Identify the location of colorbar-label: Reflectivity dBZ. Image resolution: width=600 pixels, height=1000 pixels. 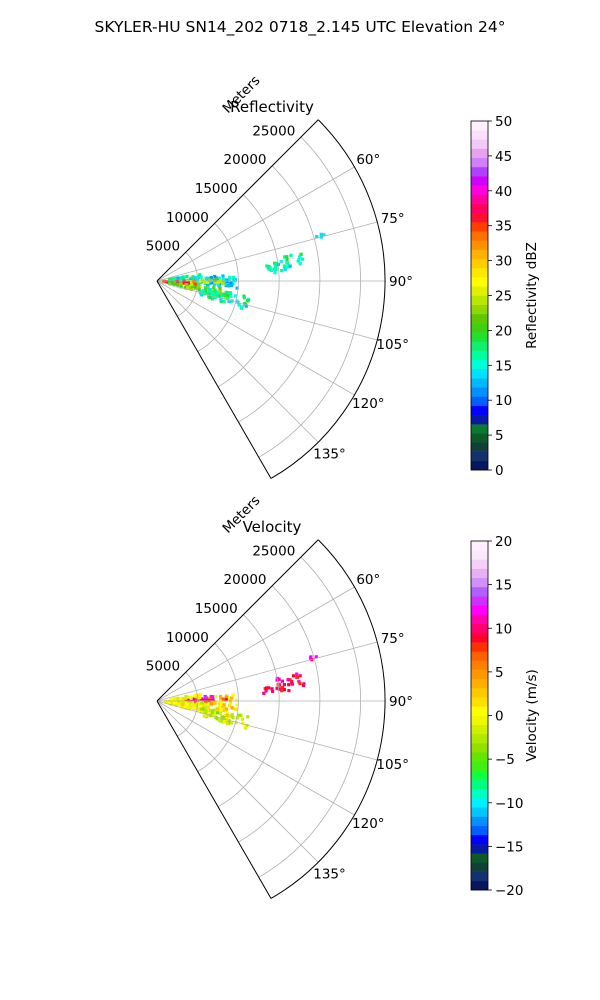
(532, 295).